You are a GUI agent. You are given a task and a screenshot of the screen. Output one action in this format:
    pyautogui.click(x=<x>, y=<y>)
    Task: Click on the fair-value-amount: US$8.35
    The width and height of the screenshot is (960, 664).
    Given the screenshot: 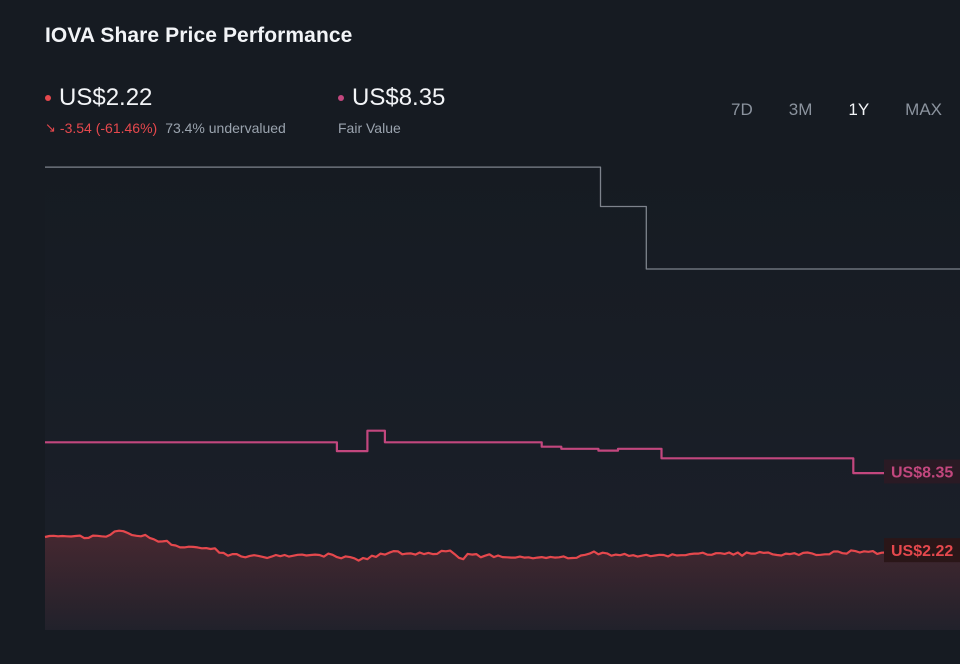 What is the action you would take?
    pyautogui.click(x=399, y=97)
    